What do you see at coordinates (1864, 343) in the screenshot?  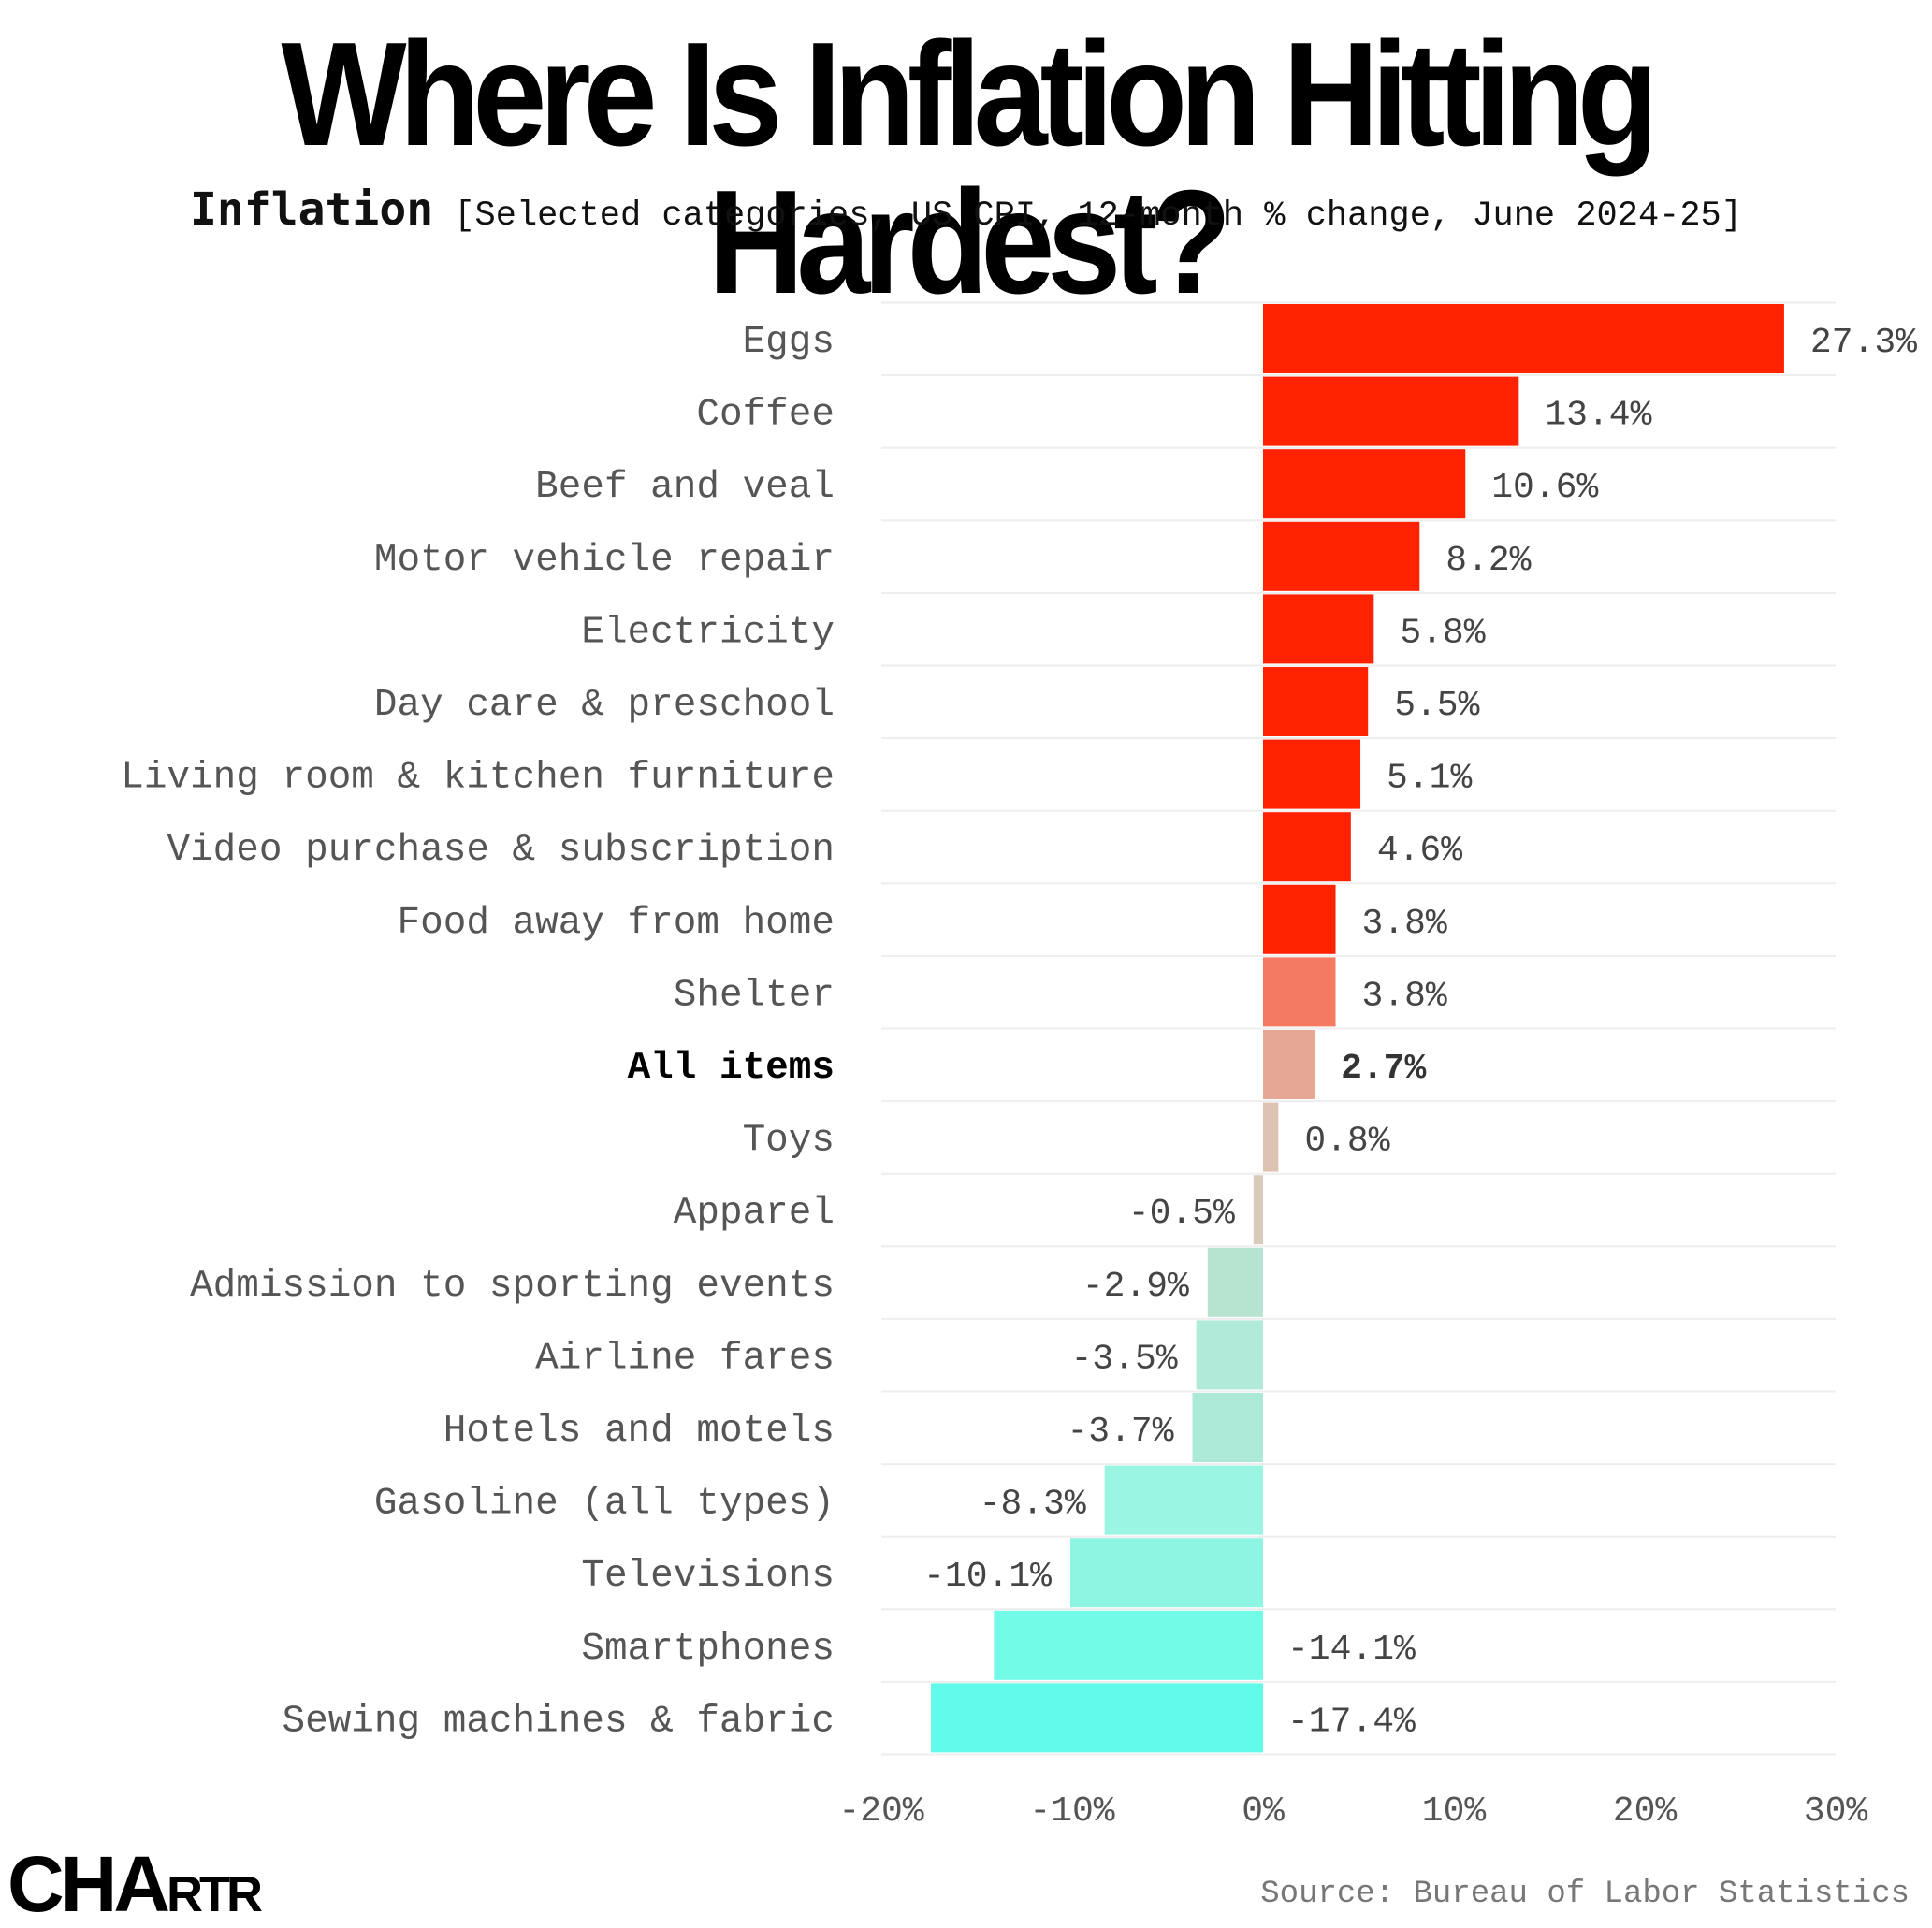 I see `value-label: 27.3%` at bounding box center [1864, 343].